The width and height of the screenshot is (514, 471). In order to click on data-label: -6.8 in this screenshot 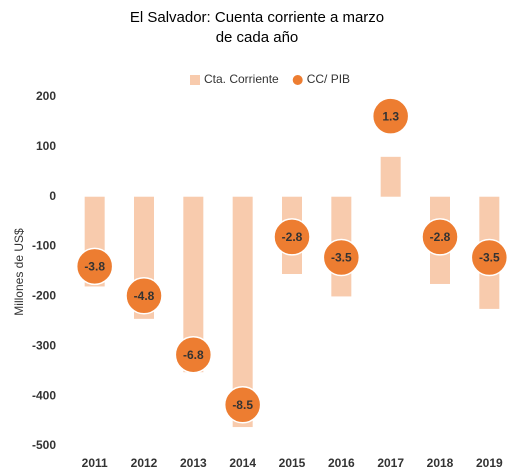, I will do `click(193, 355)`.